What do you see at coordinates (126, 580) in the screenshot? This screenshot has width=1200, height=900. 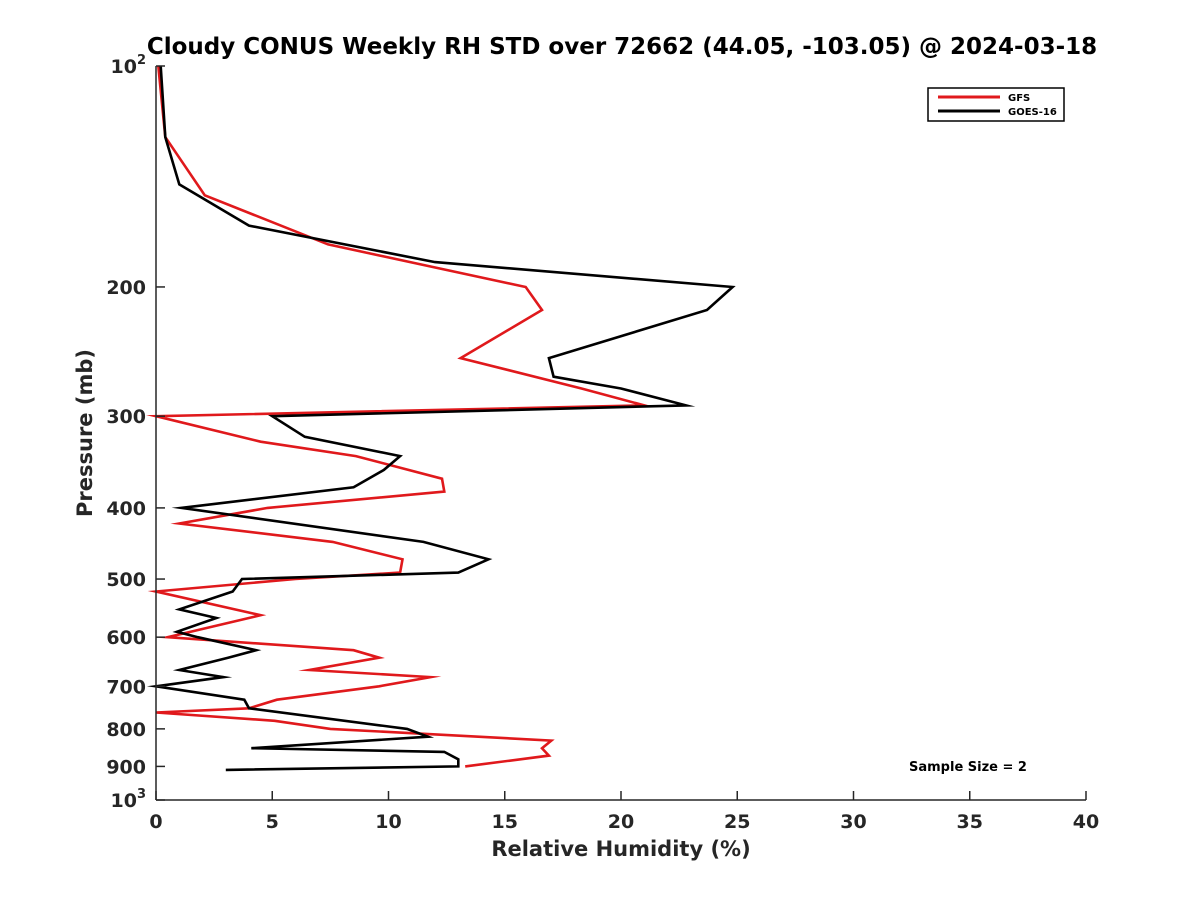 I see `y-tick-label: 500` at bounding box center [126, 580].